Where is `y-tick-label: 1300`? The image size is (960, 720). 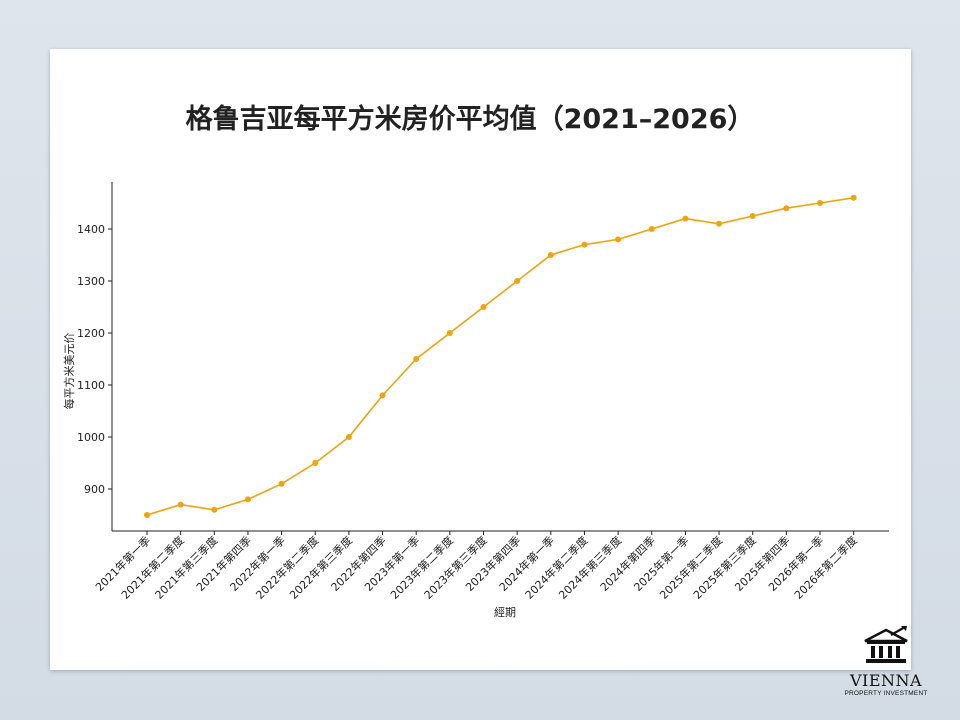
y-tick-label: 1300 is located at coordinates (91, 281).